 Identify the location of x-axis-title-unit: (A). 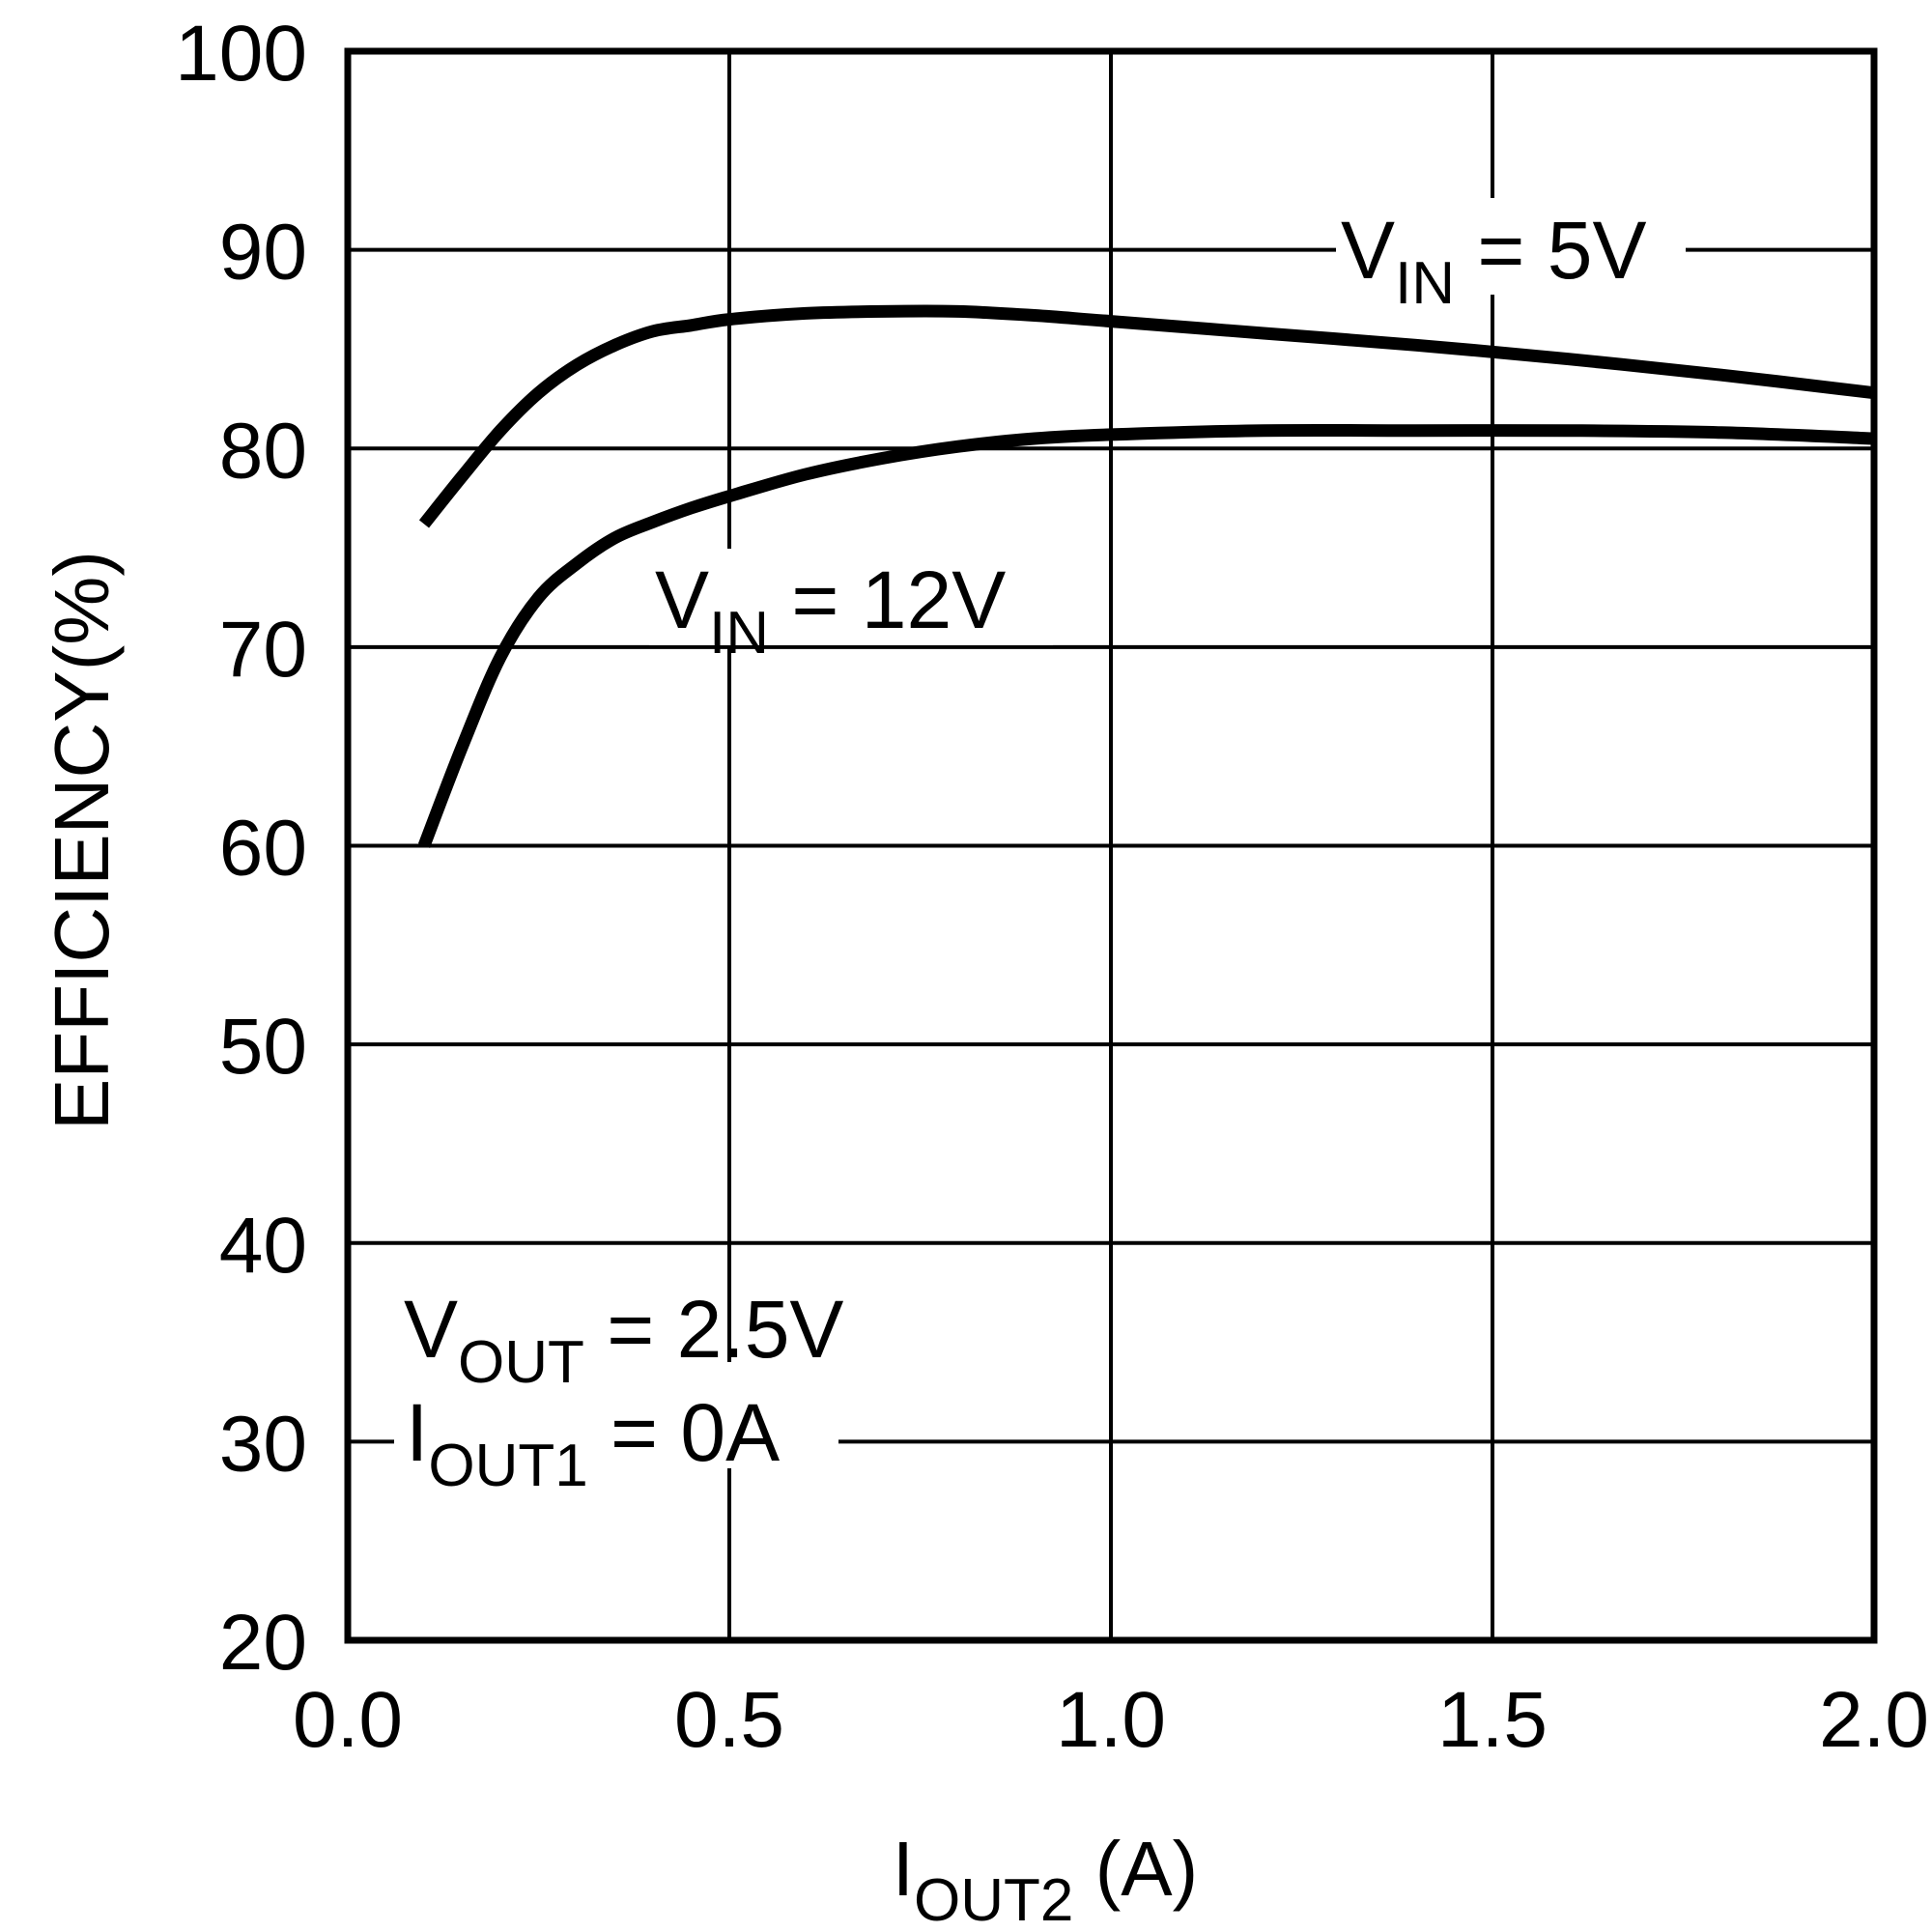
(1135, 1869).